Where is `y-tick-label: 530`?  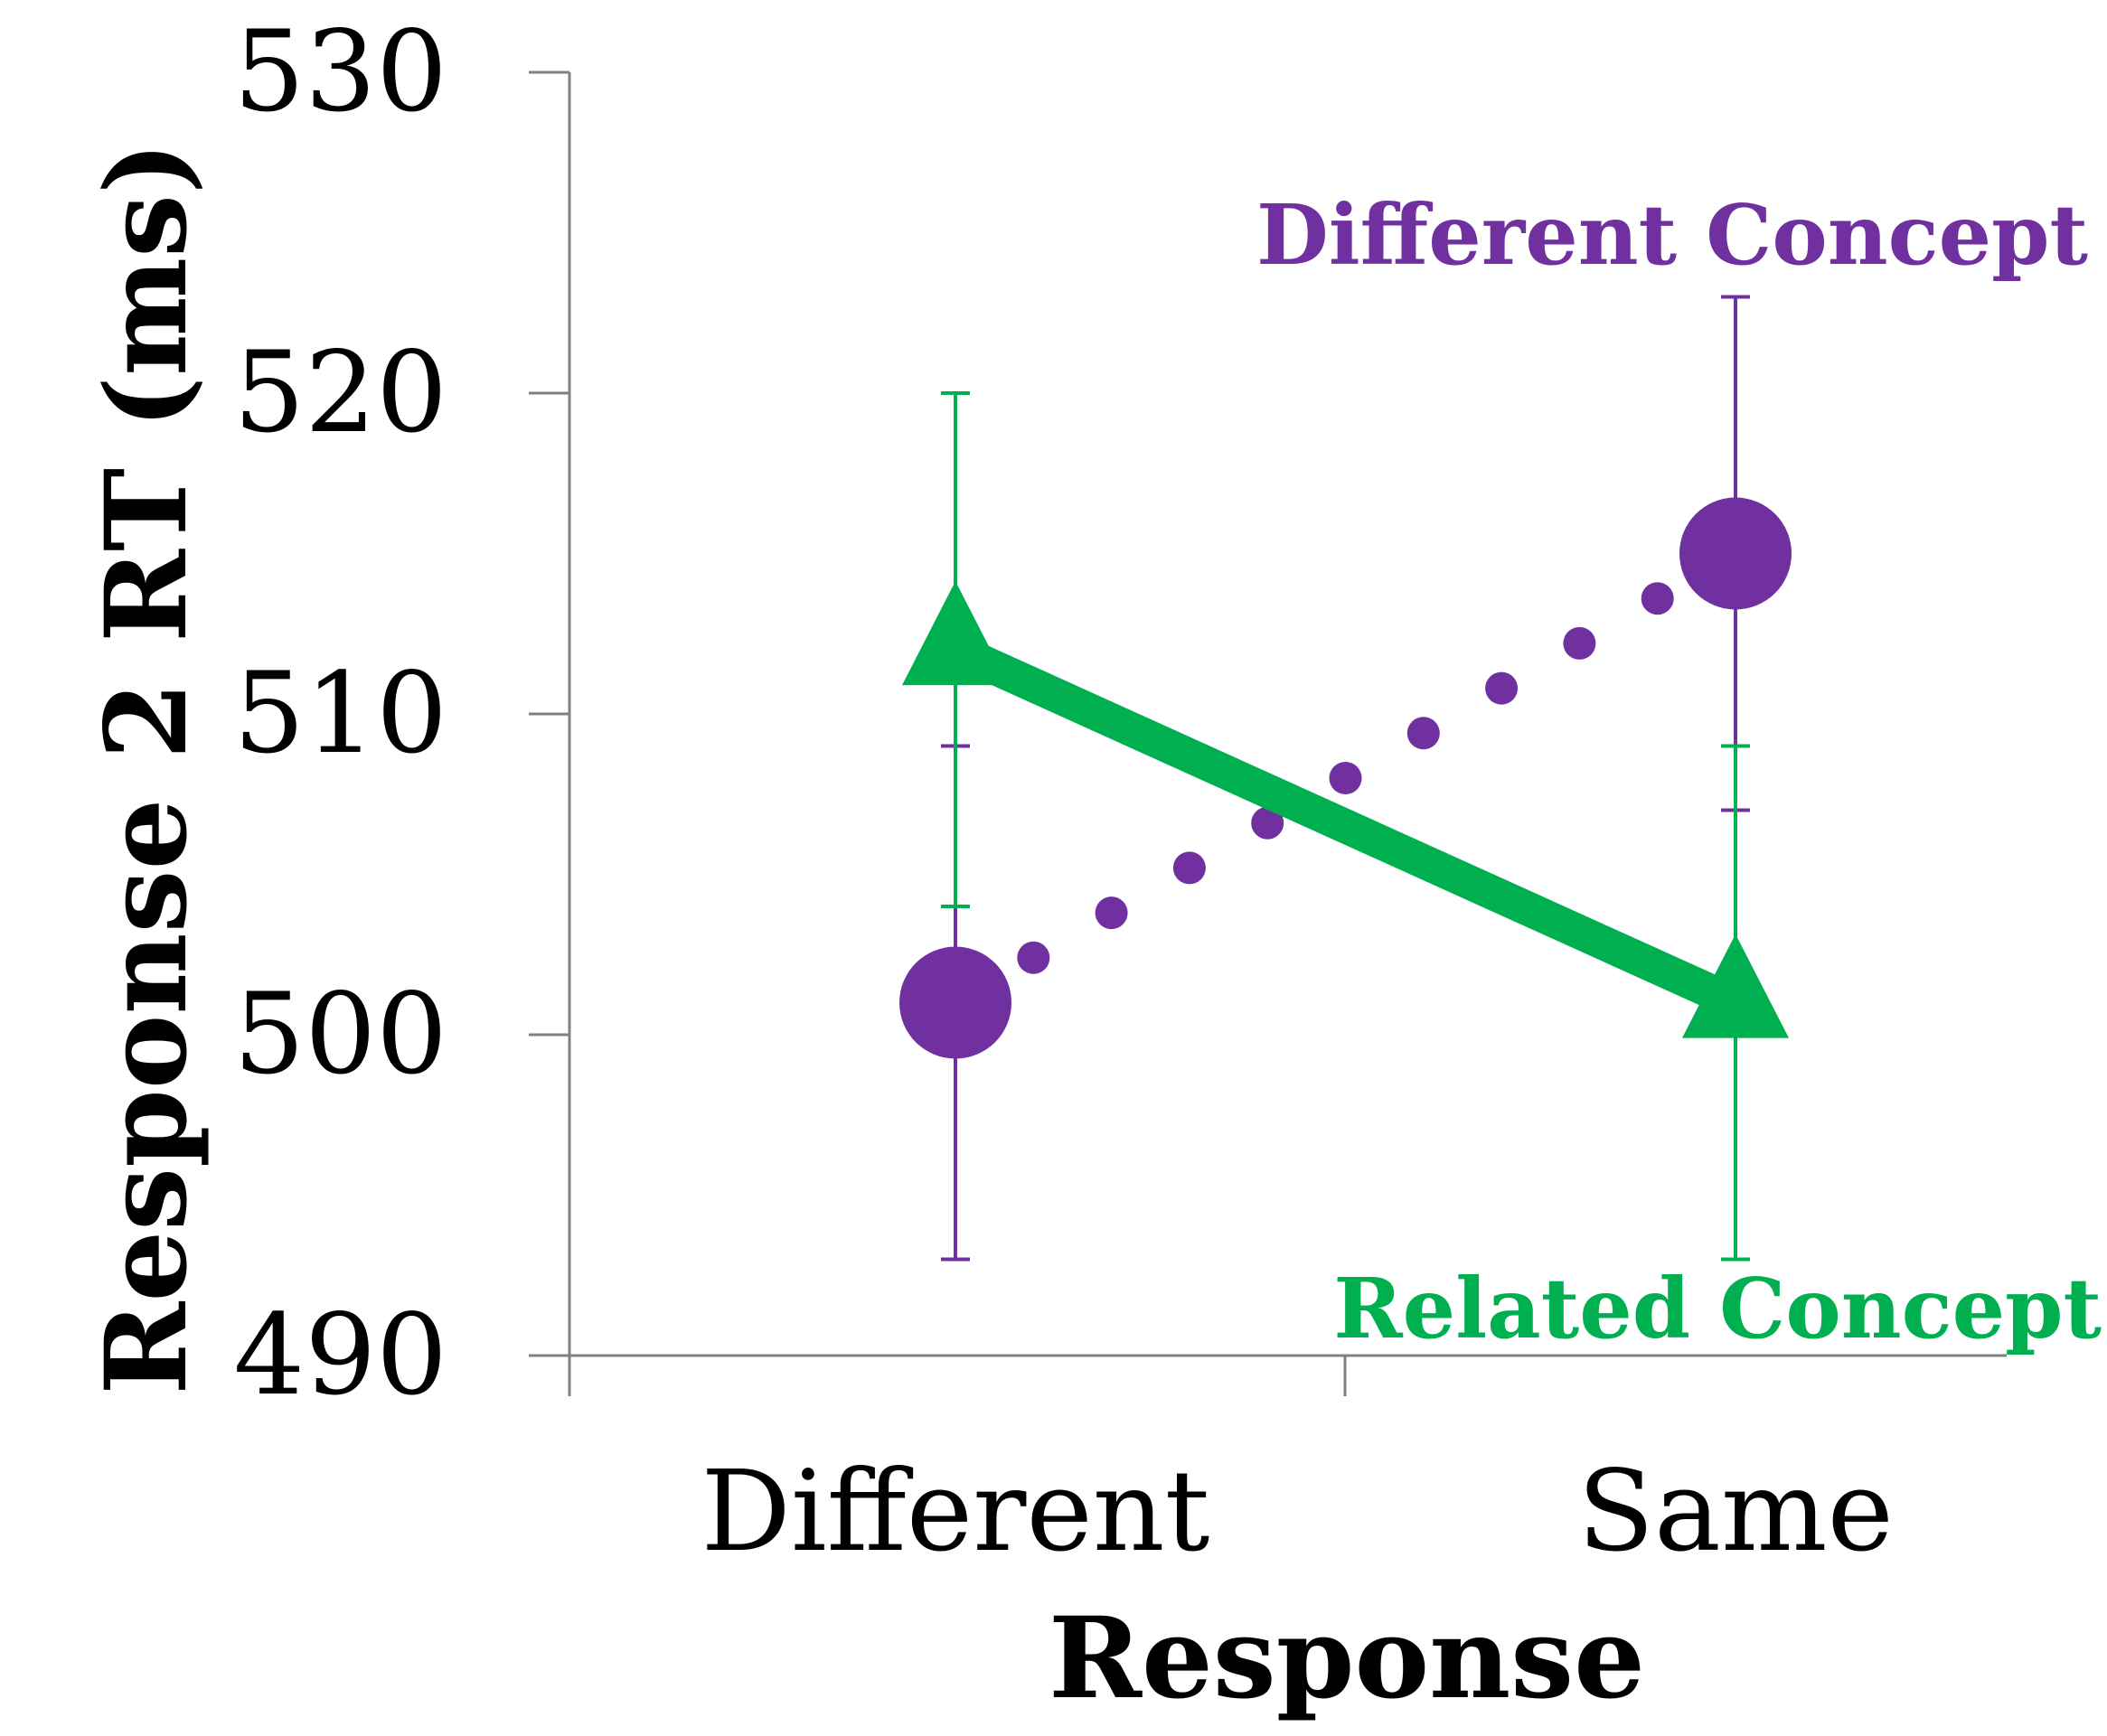
y-tick-label: 530 is located at coordinates (340, 72).